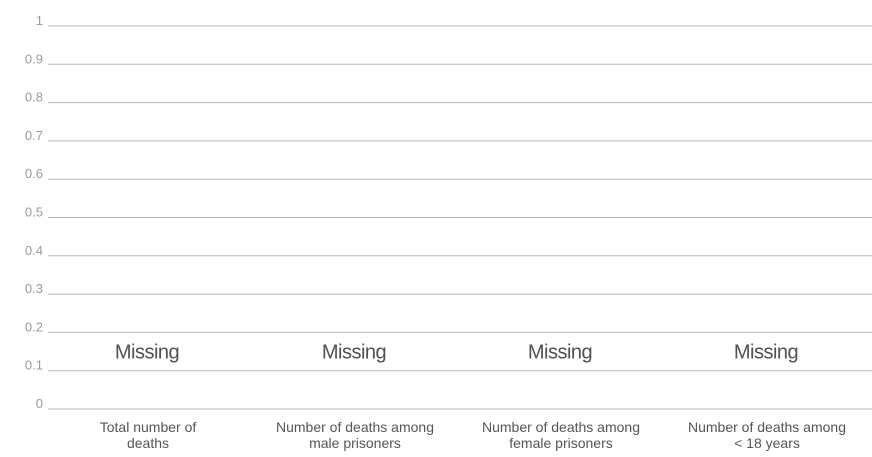 Image resolution: width=872 pixels, height=457 pixels. What do you see at coordinates (39, 20) in the screenshot?
I see `y-tick-label: 1` at bounding box center [39, 20].